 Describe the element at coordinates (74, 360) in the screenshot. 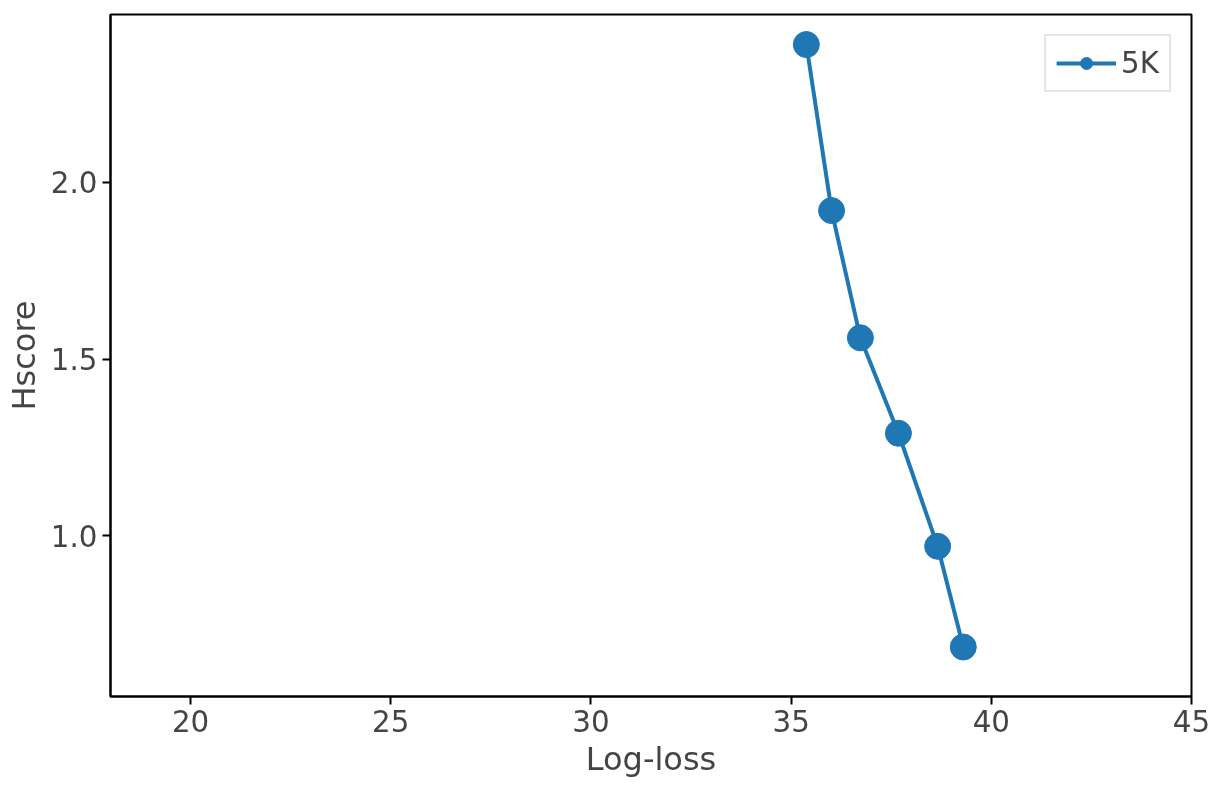

I see `y-tick-label: 1.5` at that location.